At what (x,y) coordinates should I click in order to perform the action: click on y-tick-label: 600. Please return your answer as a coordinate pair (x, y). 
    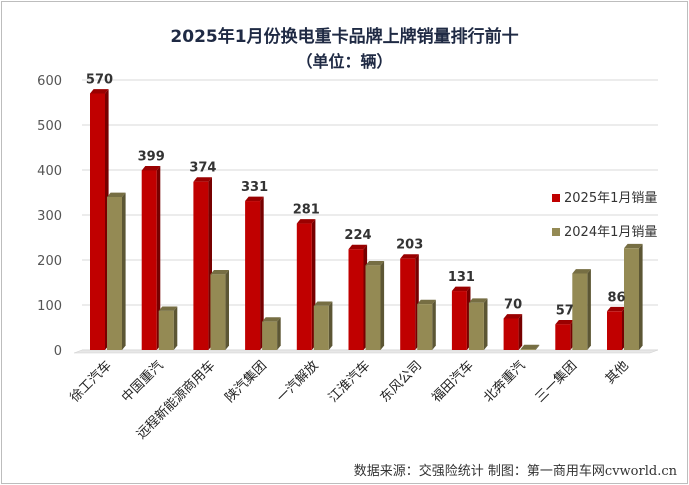
    Looking at the image, I should click on (49, 81).